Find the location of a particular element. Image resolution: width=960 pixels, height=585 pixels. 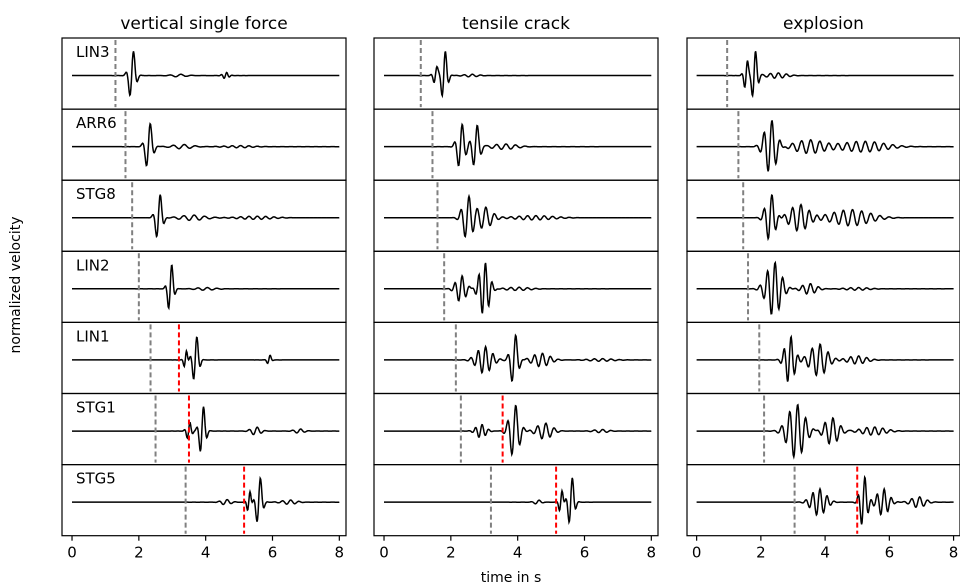

station-label: STG5 is located at coordinates (96, 479).